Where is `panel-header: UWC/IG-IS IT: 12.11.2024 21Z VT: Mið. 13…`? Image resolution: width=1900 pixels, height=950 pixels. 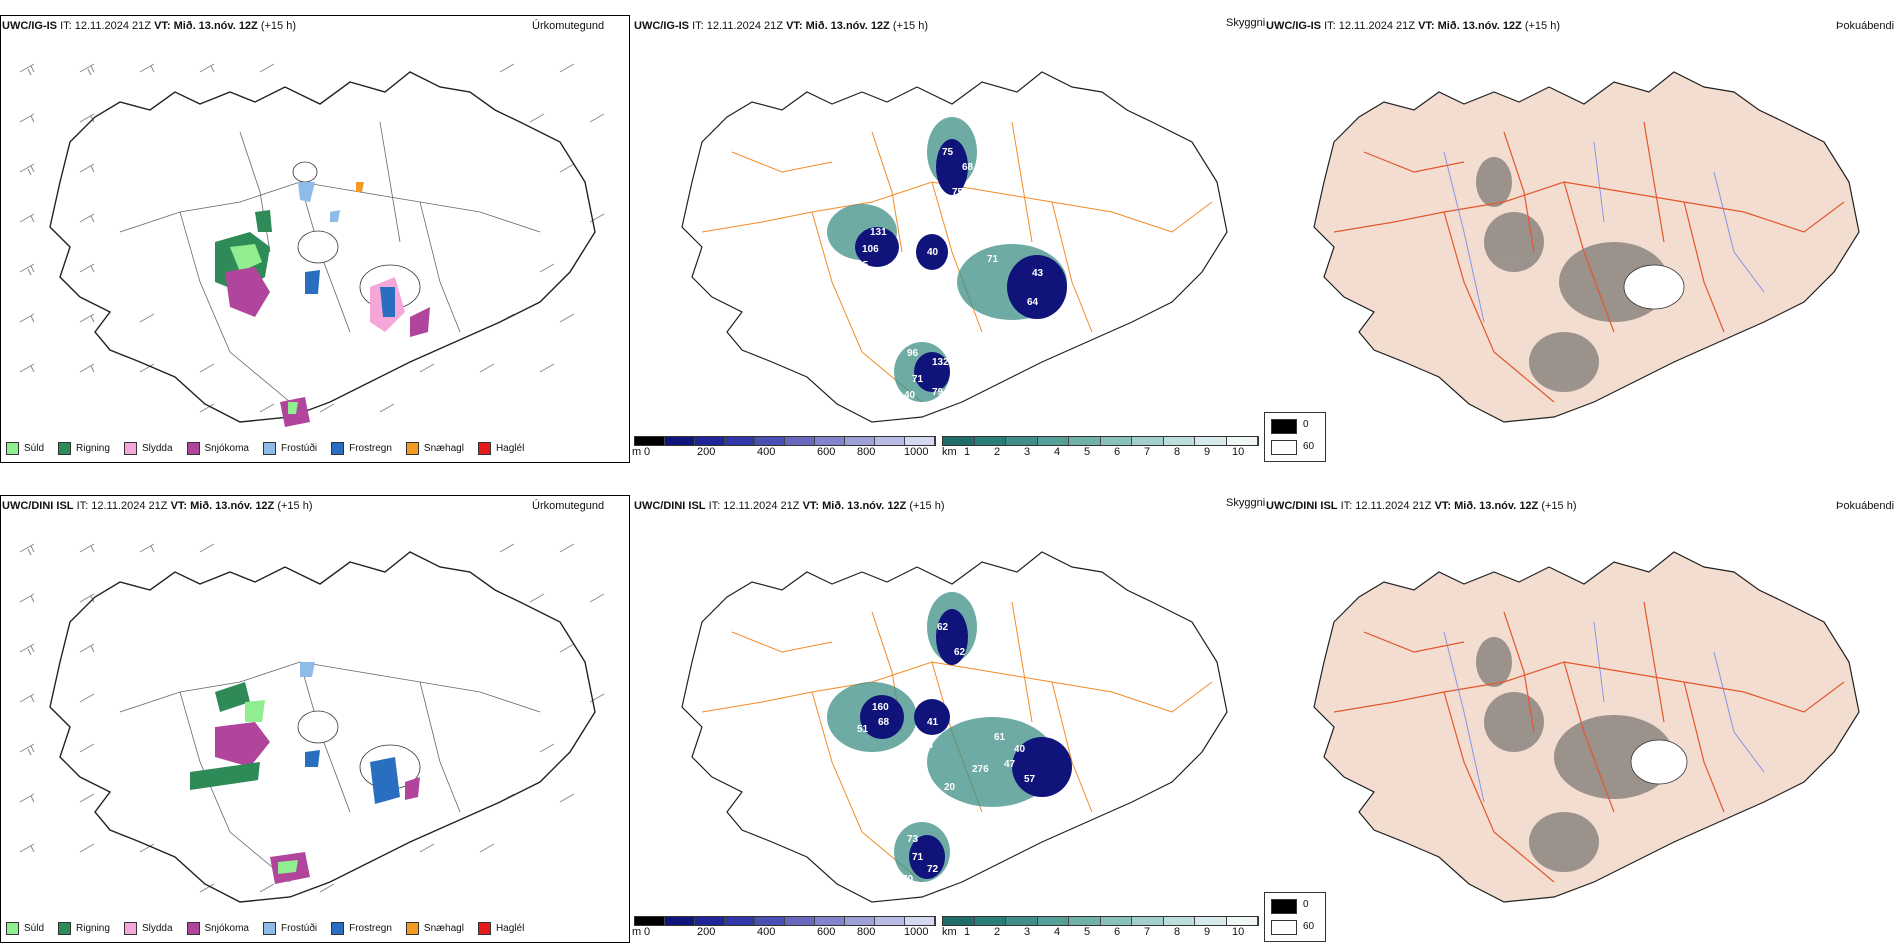
panel-header: UWC/IG-IS IT: 12.11.2024 21Z VT: Mið. 13… is located at coordinates (781, 26).